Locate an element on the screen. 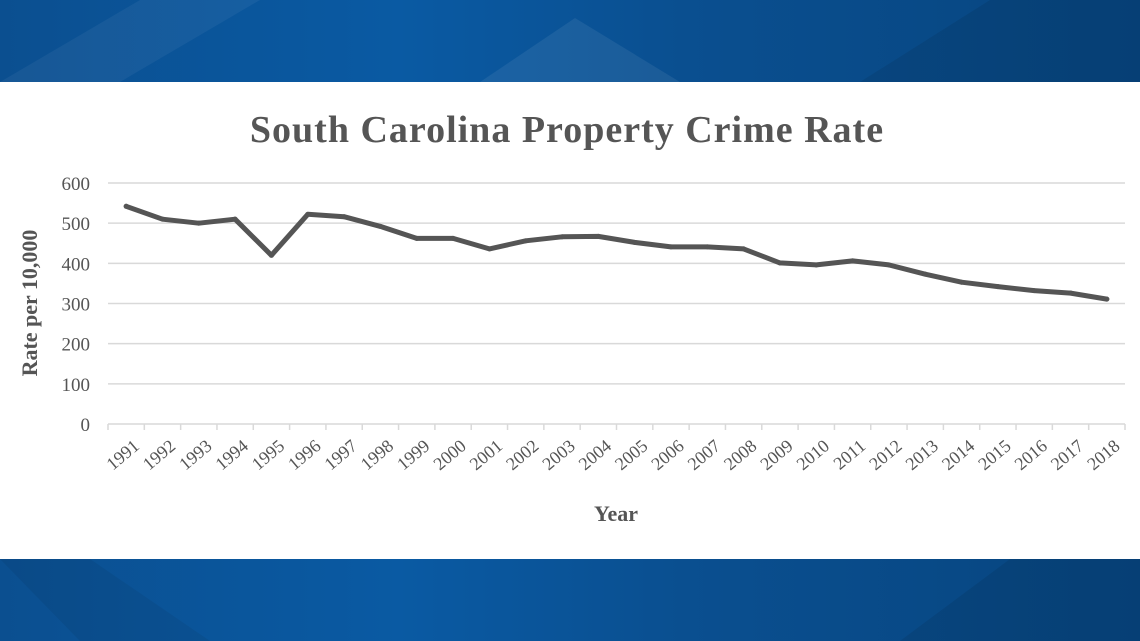  x-tick-label: 2013 is located at coordinates (922, 455).